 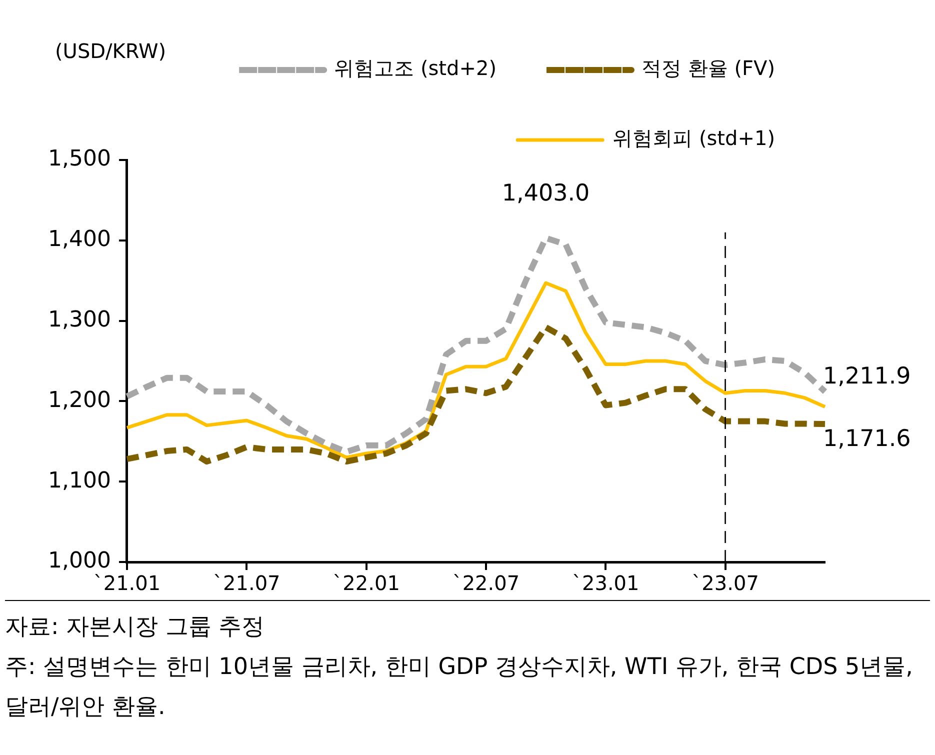 What do you see at coordinates (246, 583) in the screenshot?
I see `x-tick-label: `21.07` at bounding box center [246, 583].